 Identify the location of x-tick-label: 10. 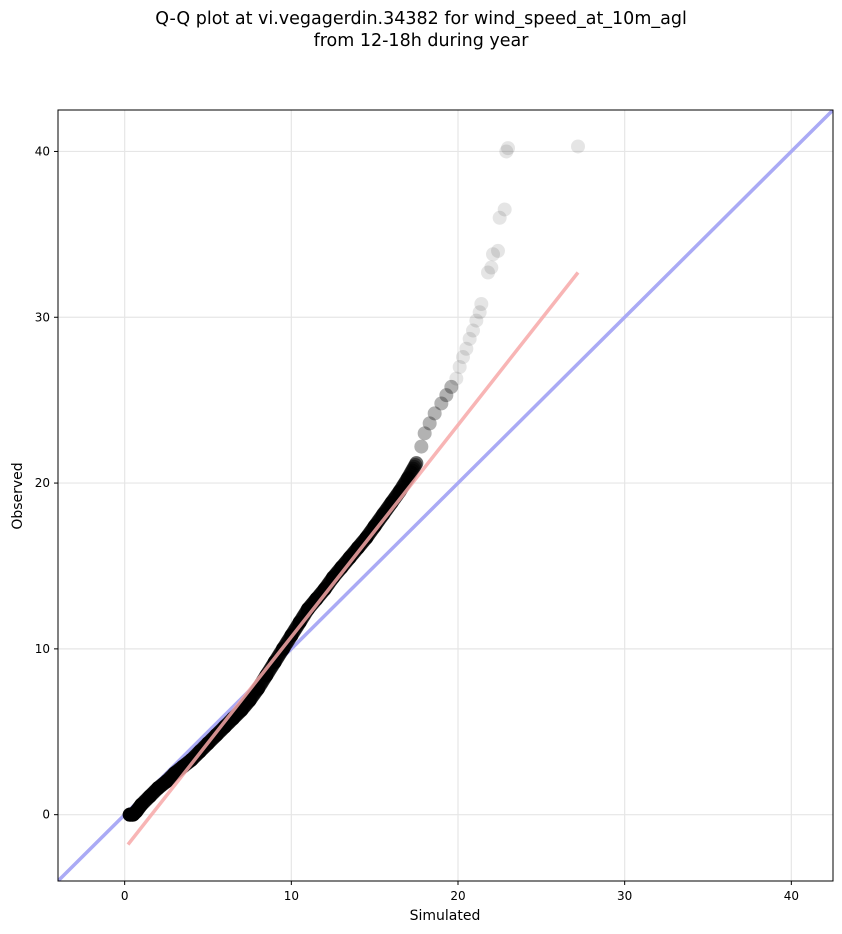
(291, 896).